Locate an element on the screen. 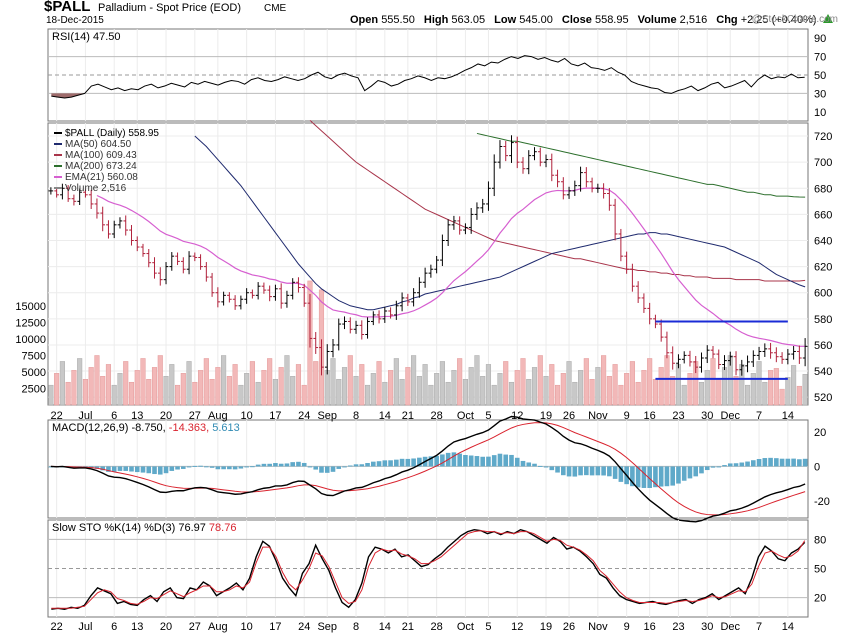 This screenshot has height=633, width=850. x-tick-price: 17 is located at coordinates (275, 416).